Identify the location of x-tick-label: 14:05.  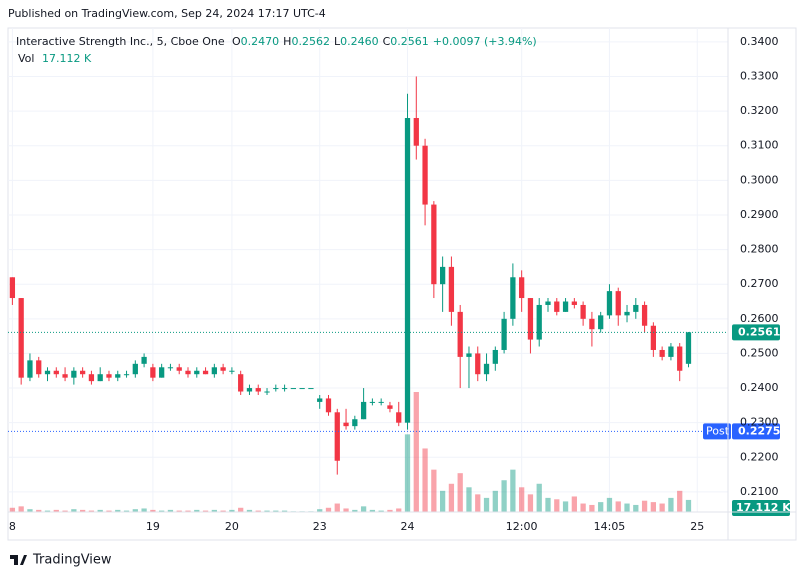
(610, 526).